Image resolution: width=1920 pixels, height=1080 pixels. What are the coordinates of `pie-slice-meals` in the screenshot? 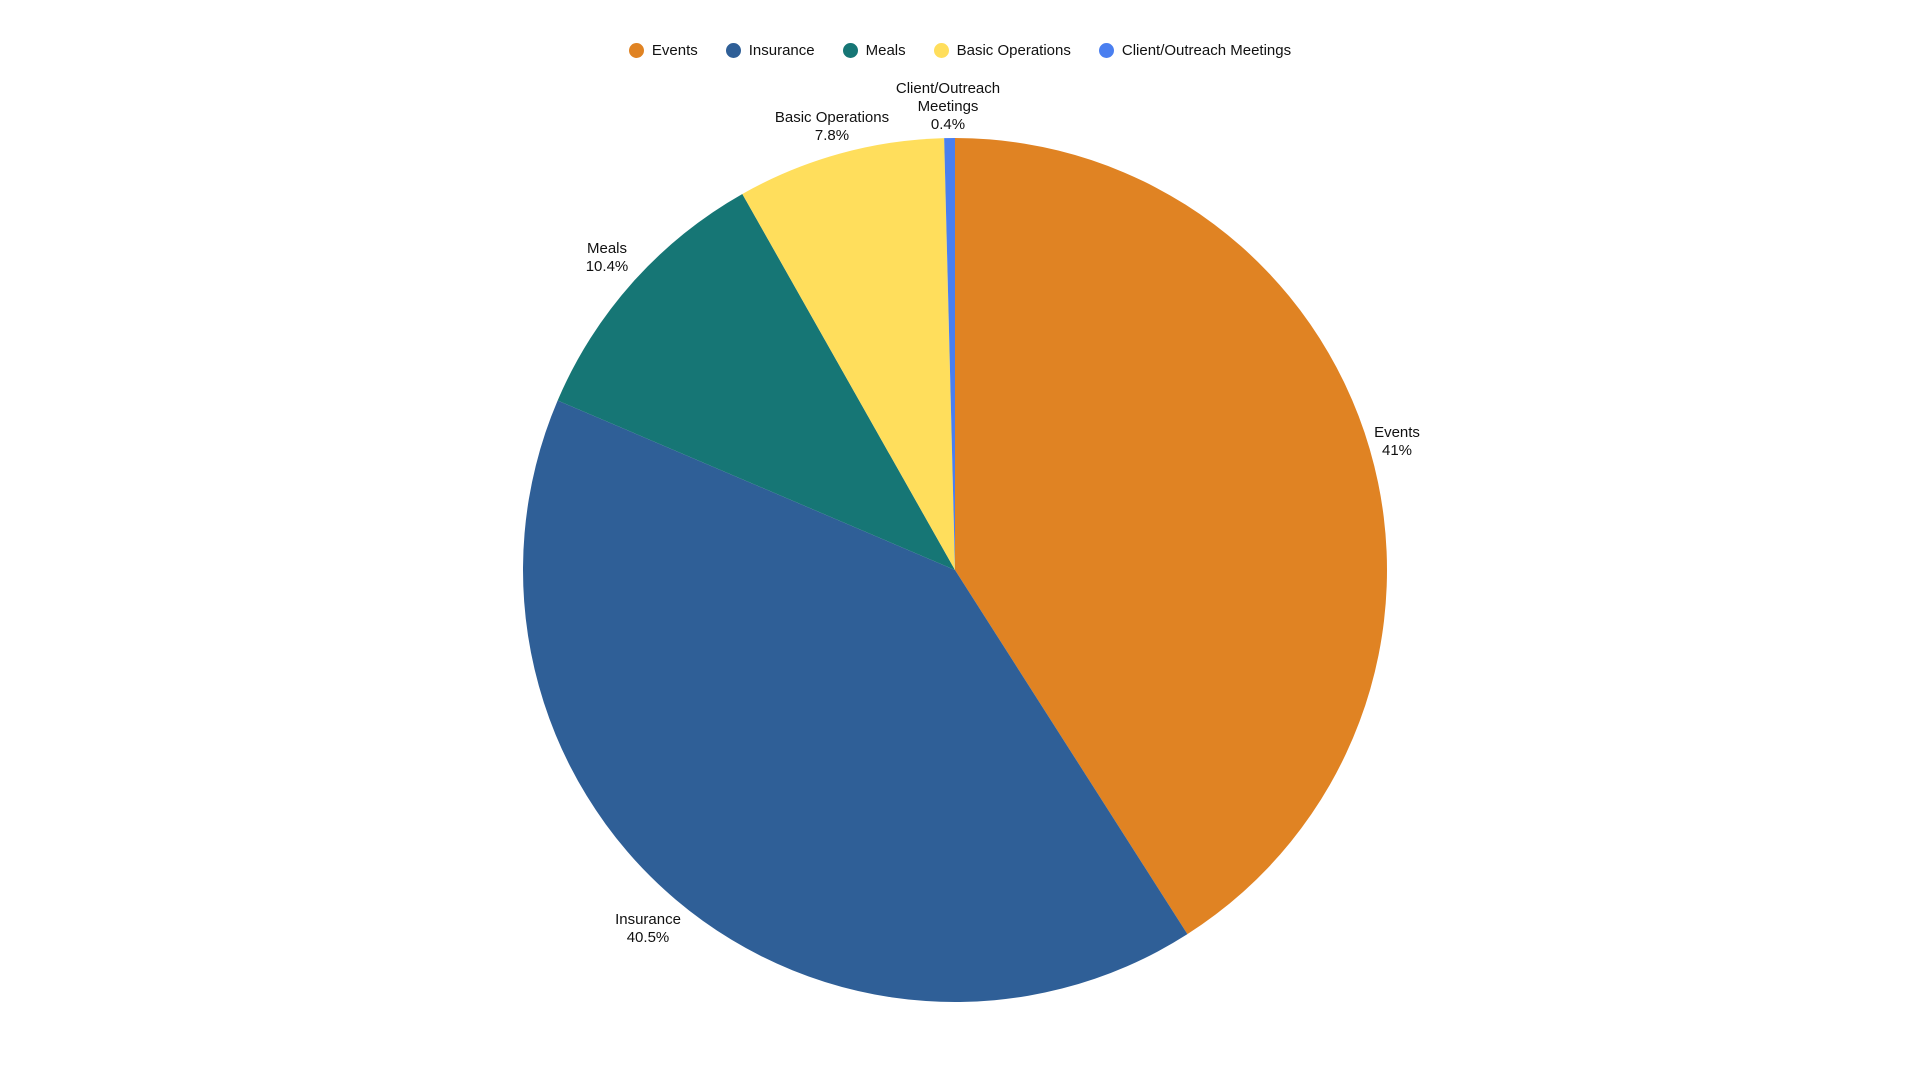 It's located at (756, 381).